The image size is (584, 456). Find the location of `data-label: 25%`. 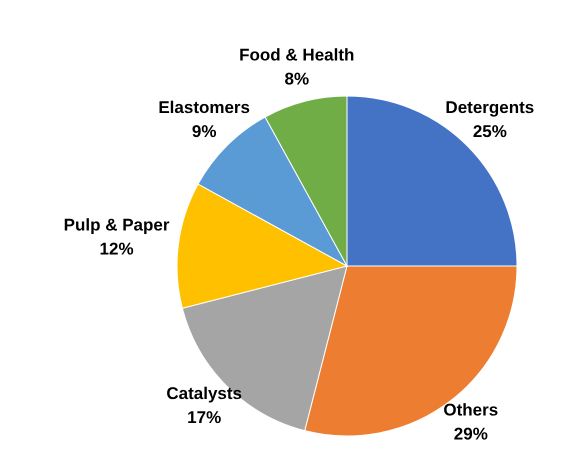

data-label: 25% is located at coordinates (489, 132).